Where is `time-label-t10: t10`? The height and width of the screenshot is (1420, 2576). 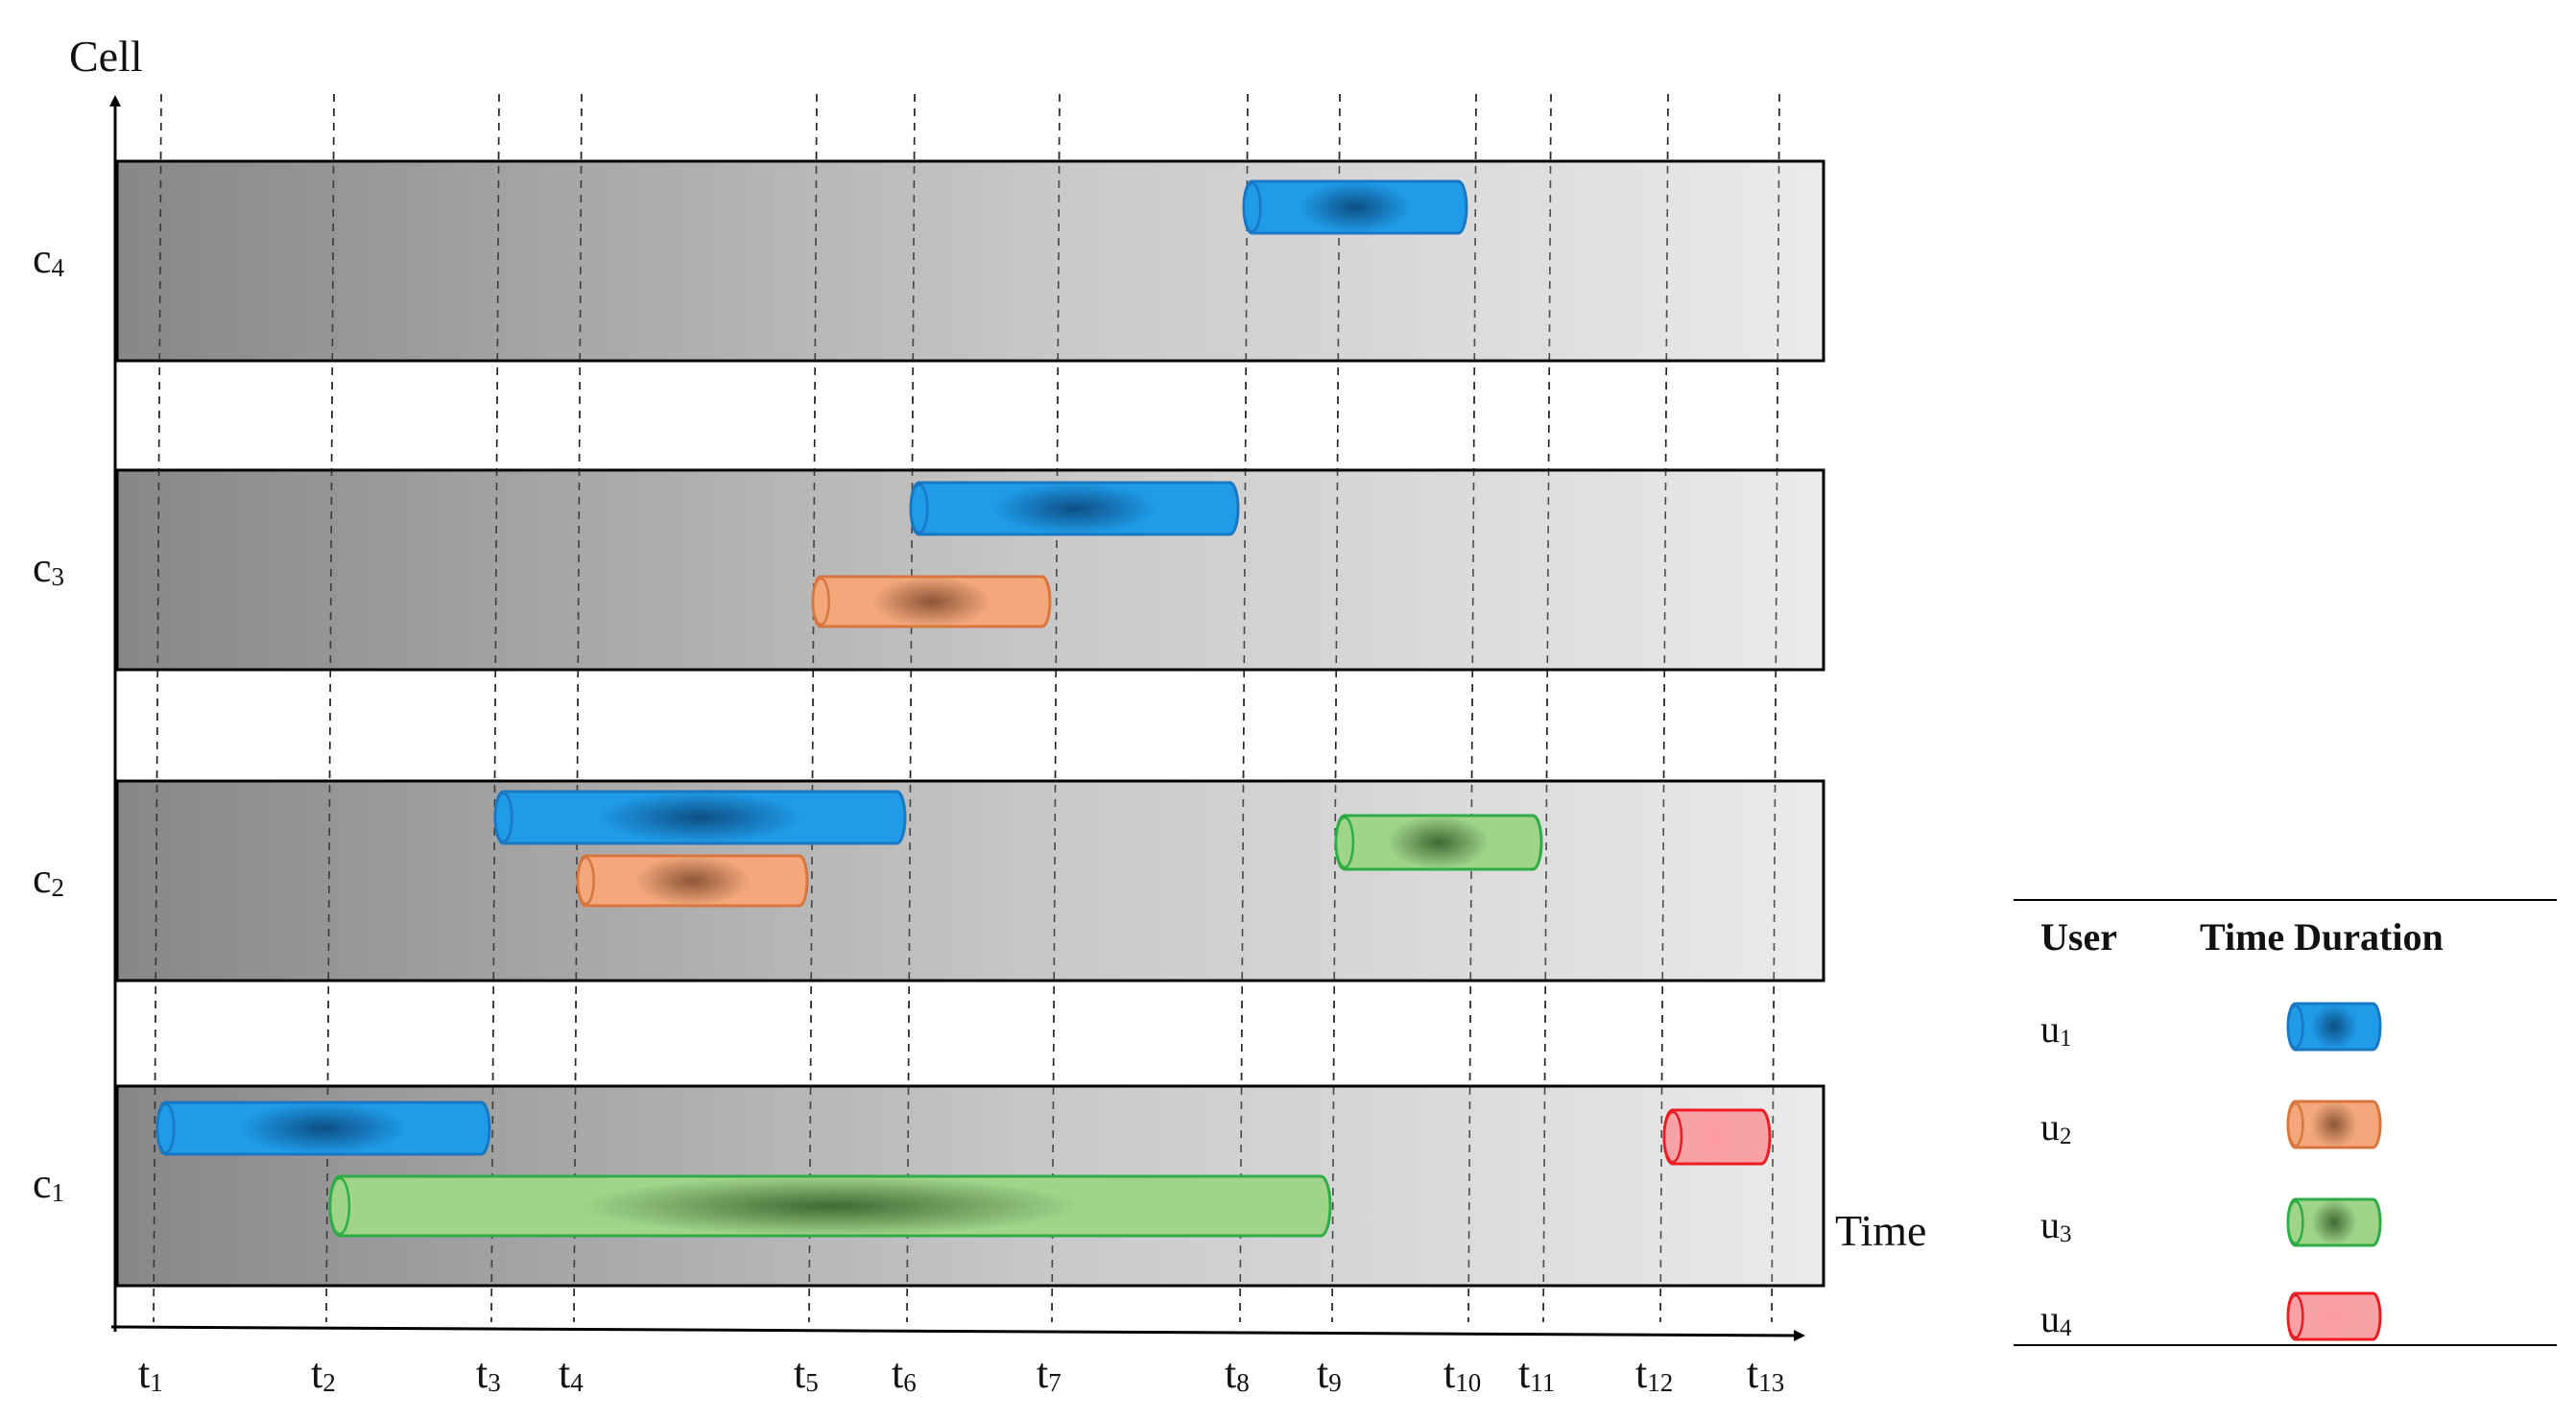 time-label-t10: t10 is located at coordinates (1462, 1373).